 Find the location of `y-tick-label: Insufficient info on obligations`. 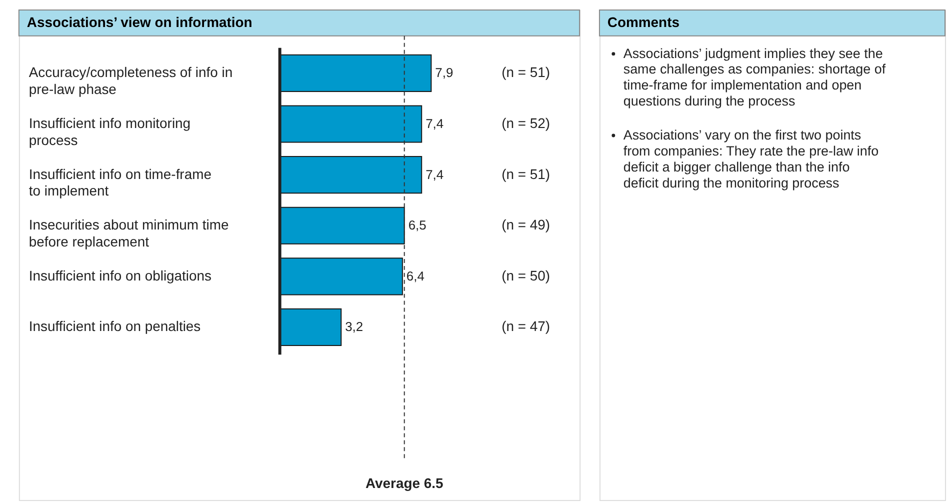

y-tick-label: Insufficient info on obligations is located at coordinates (120, 275).